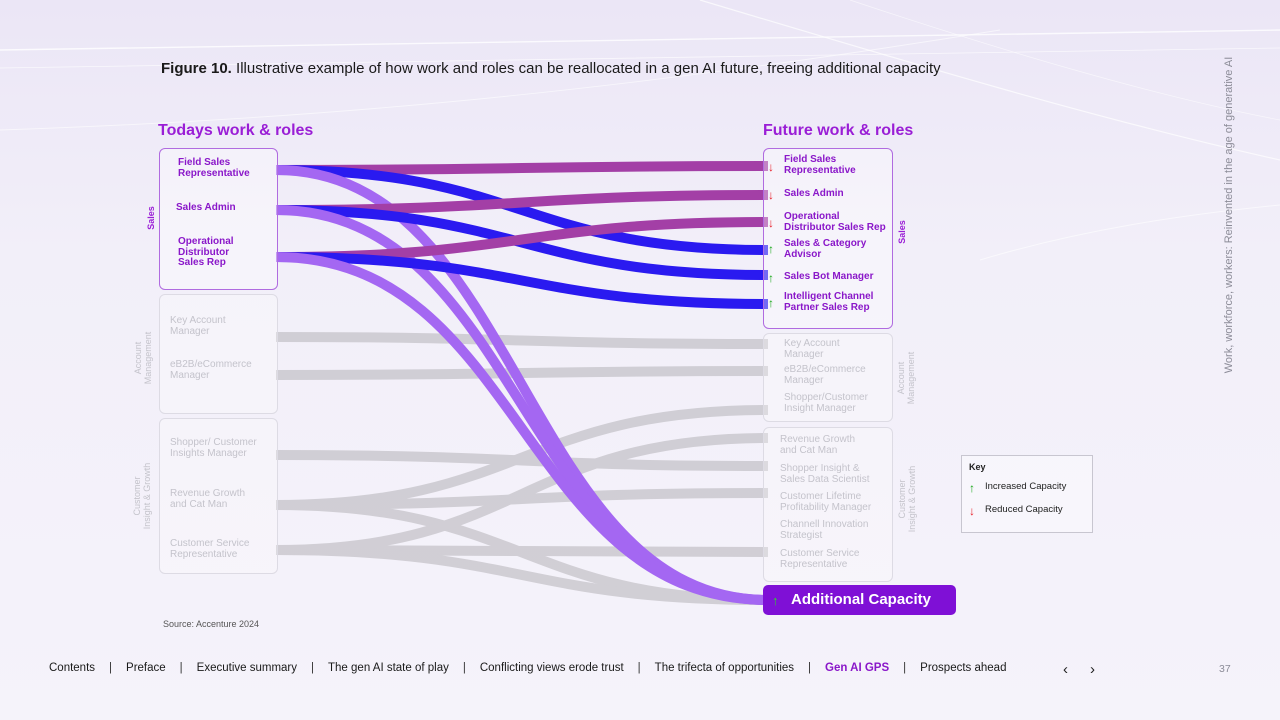 This screenshot has width=1280, height=720. What do you see at coordinates (72, 668) in the screenshot?
I see `nav-item-contents: Contents` at bounding box center [72, 668].